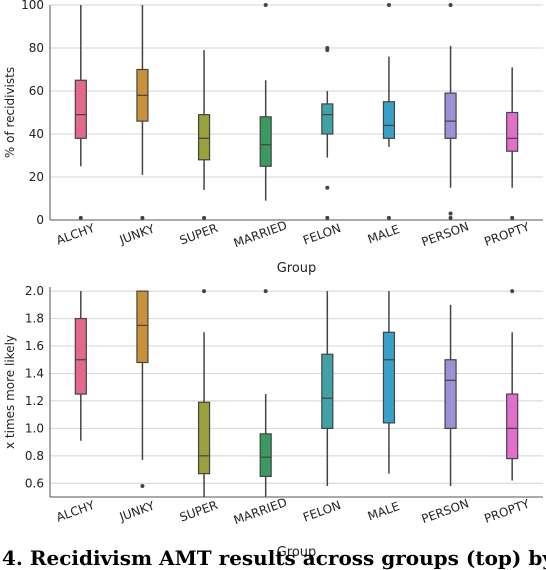 The image size is (546, 570). I want to click on y-axis-label: x times more likely, so click(10, 392).